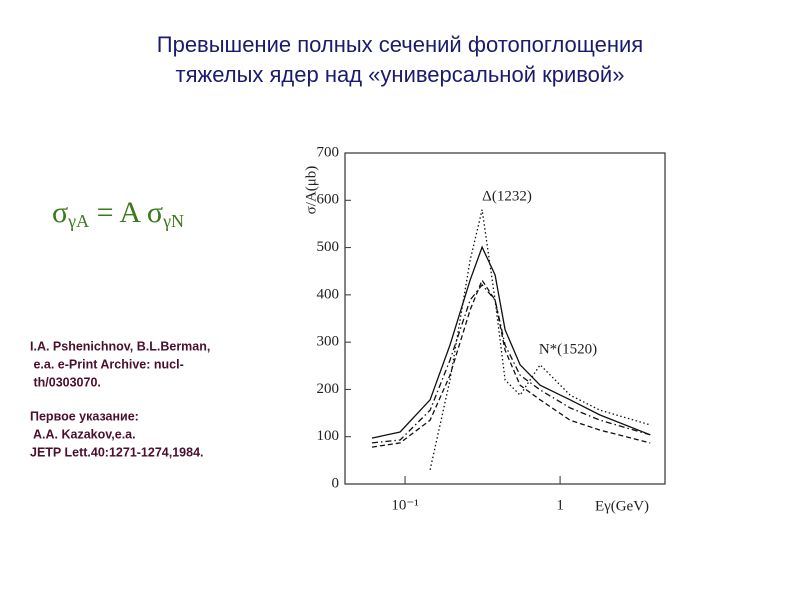 The image size is (800, 605). What do you see at coordinates (507, 196) in the screenshot?
I see `annotation: Δ(1232)` at bounding box center [507, 196].